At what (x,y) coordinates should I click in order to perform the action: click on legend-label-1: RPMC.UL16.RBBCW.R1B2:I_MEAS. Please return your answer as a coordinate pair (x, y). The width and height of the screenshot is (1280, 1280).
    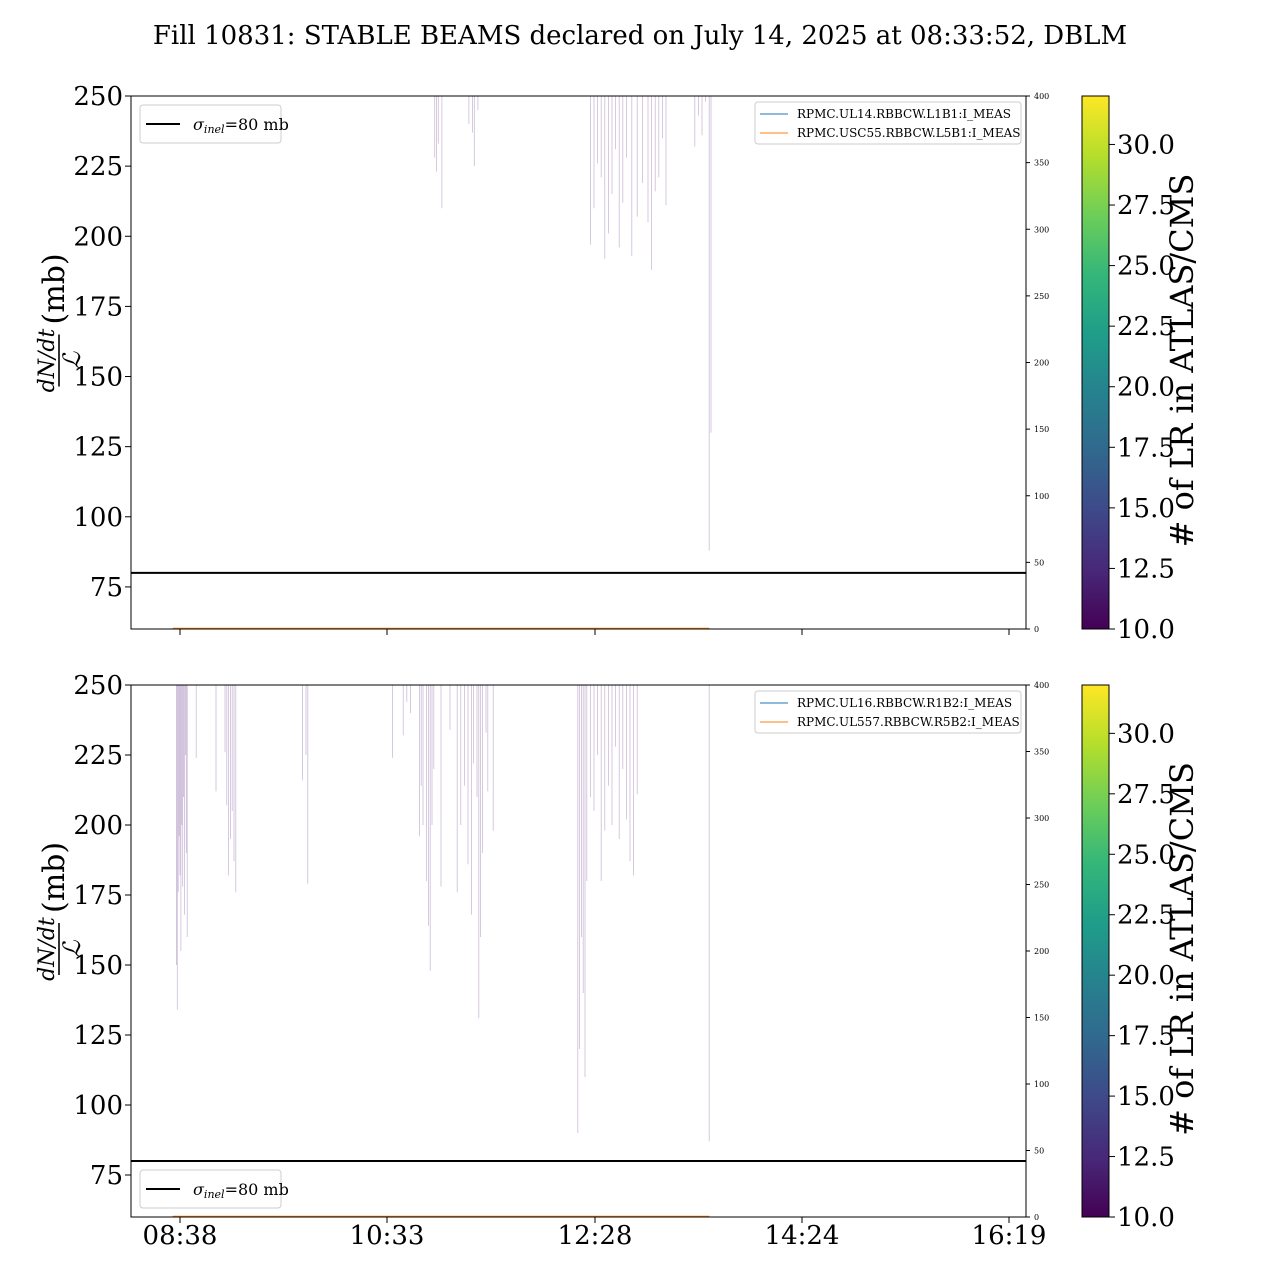
    Looking at the image, I should click on (904, 703).